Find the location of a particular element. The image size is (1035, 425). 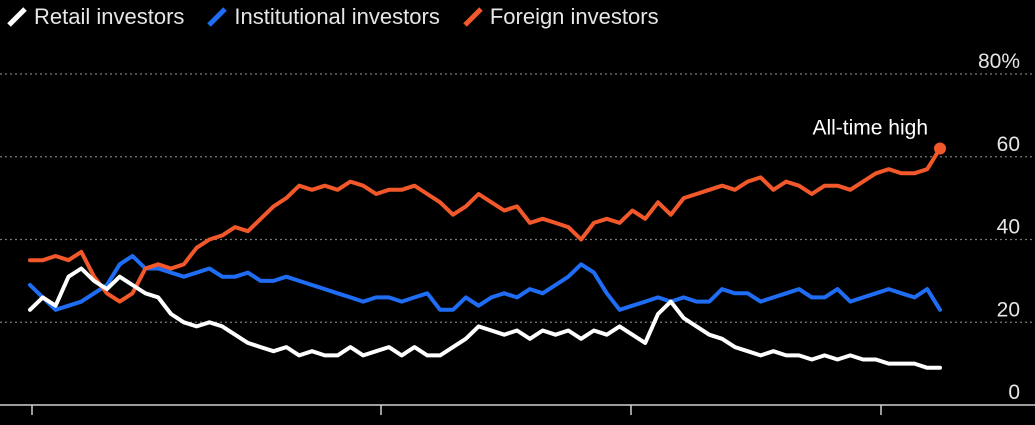

legend-item-institutional: Institutional investors is located at coordinates (323, 17).